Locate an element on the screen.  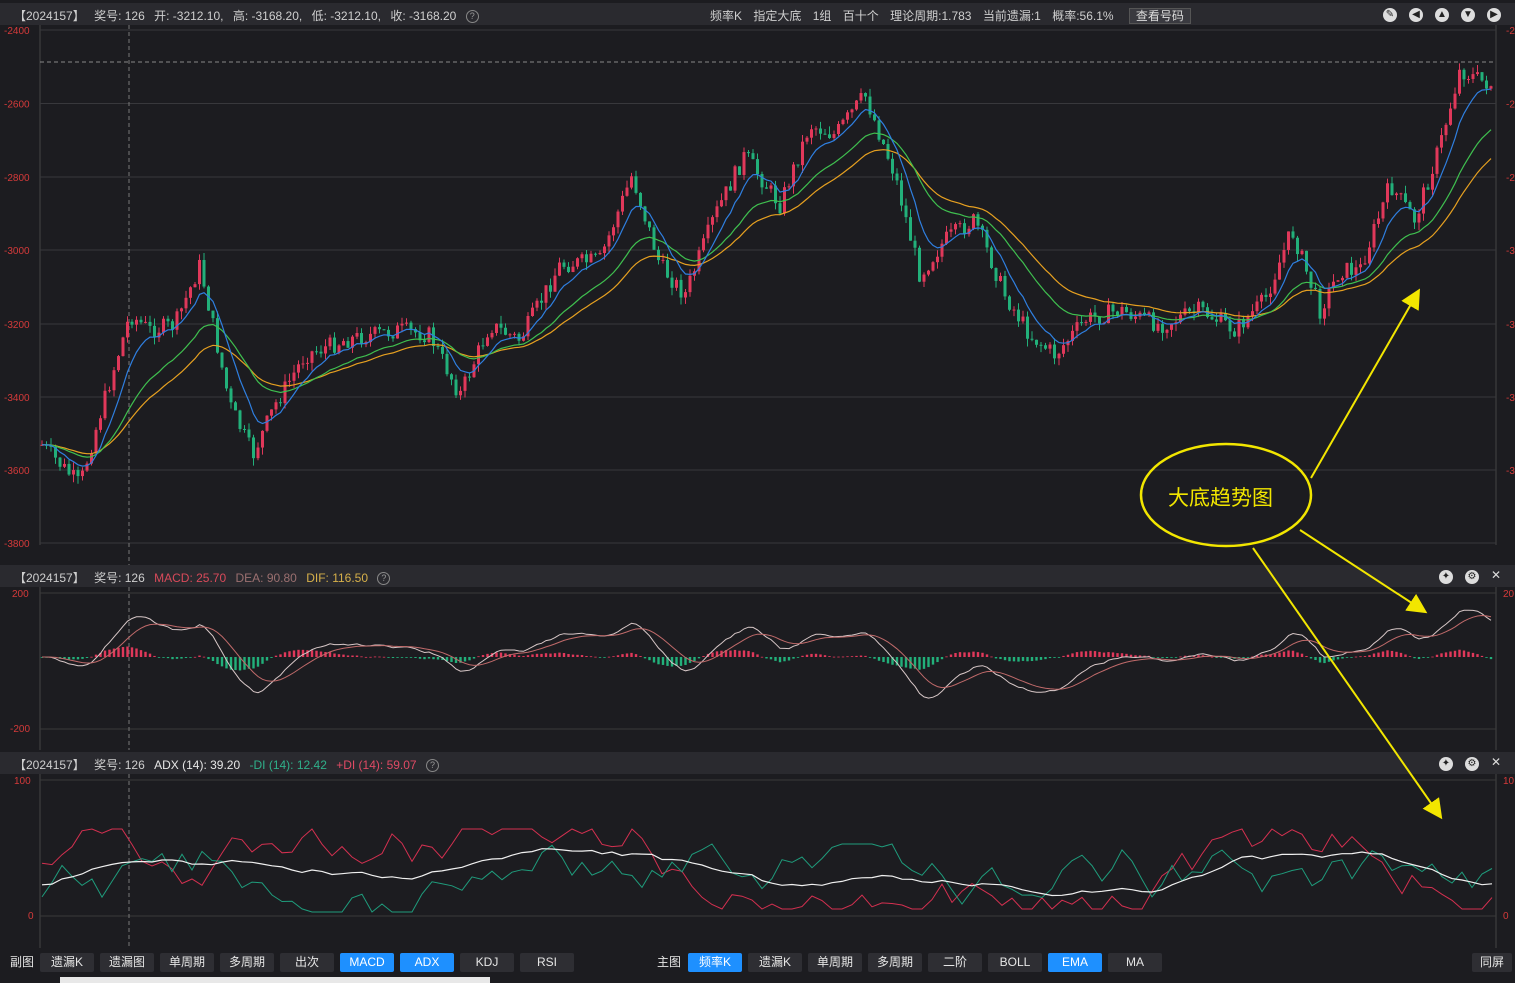
forward-icon: ▶ is located at coordinates (1494, 15).